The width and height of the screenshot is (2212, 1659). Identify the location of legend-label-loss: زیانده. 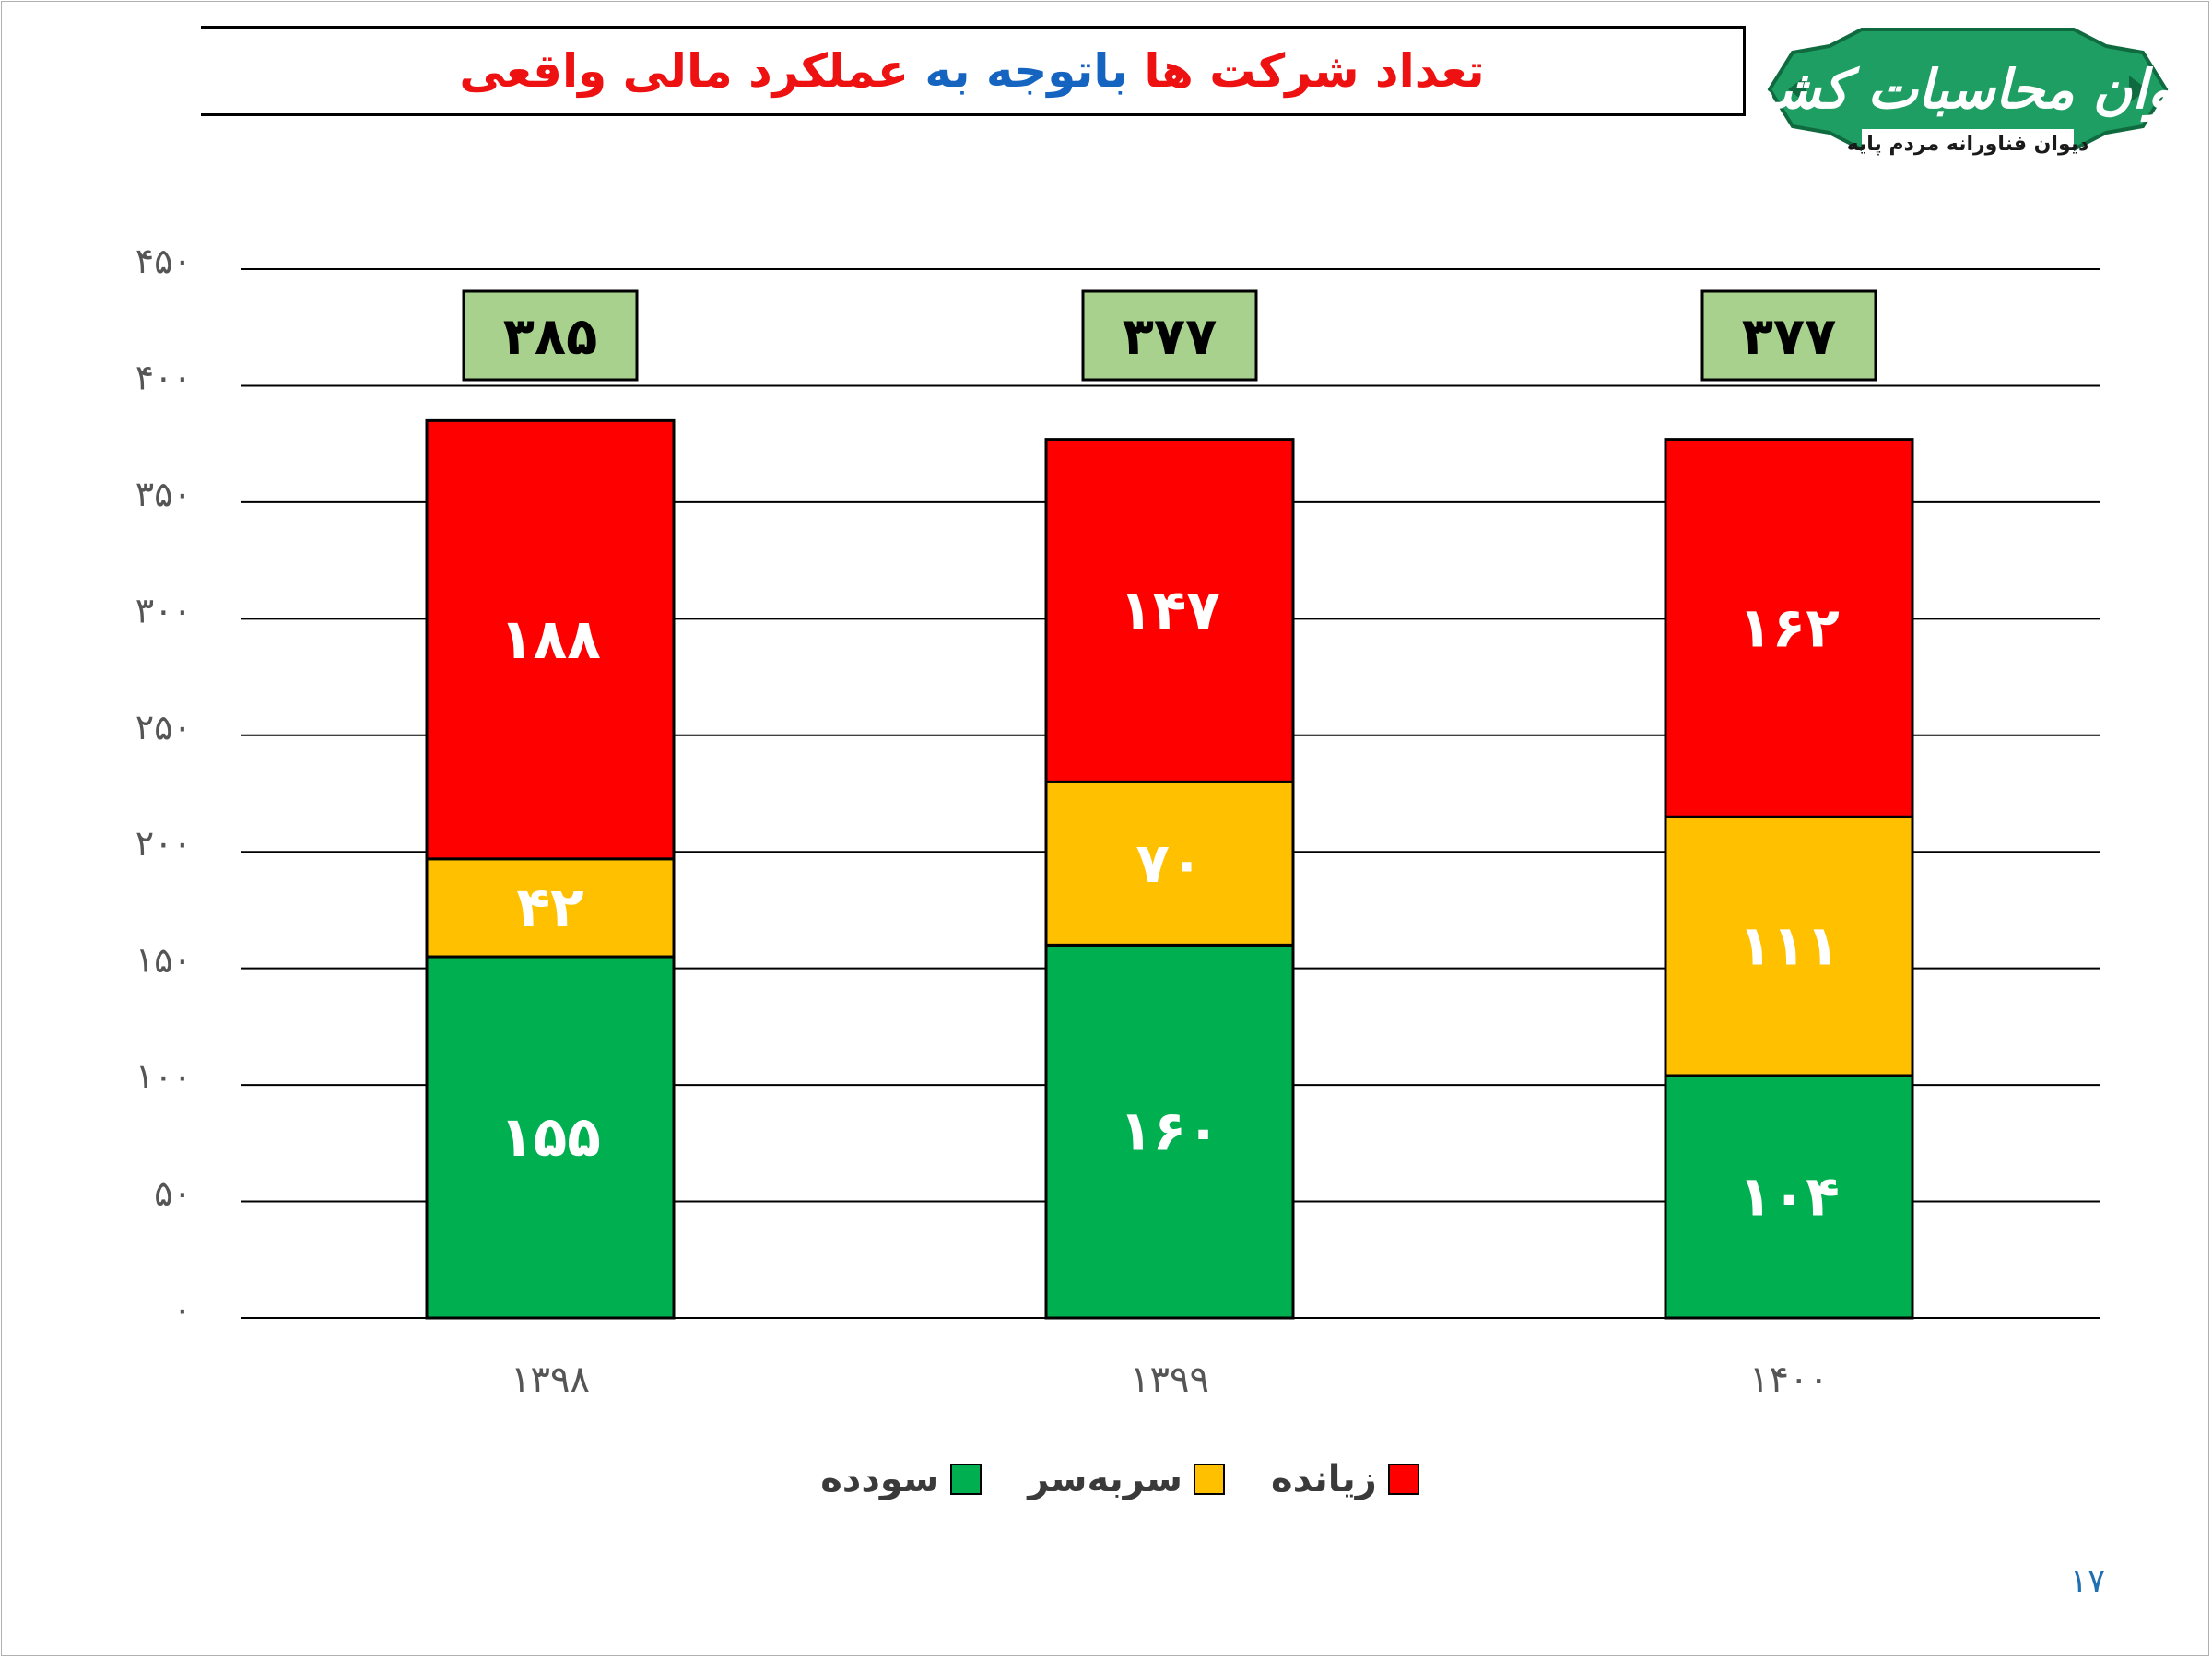
(1324, 1479).